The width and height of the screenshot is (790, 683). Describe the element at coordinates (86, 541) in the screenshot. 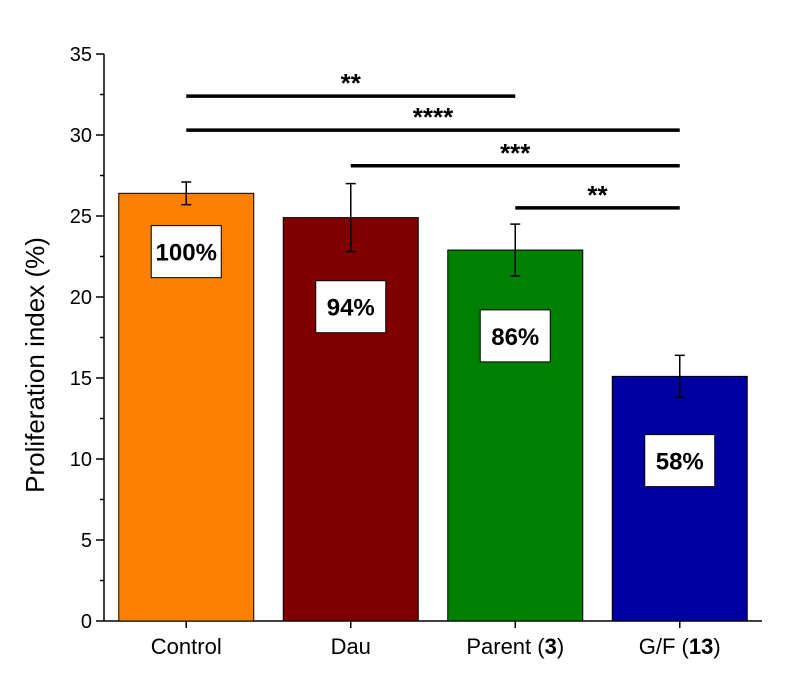

I see `y-tick-label: 5` at that location.